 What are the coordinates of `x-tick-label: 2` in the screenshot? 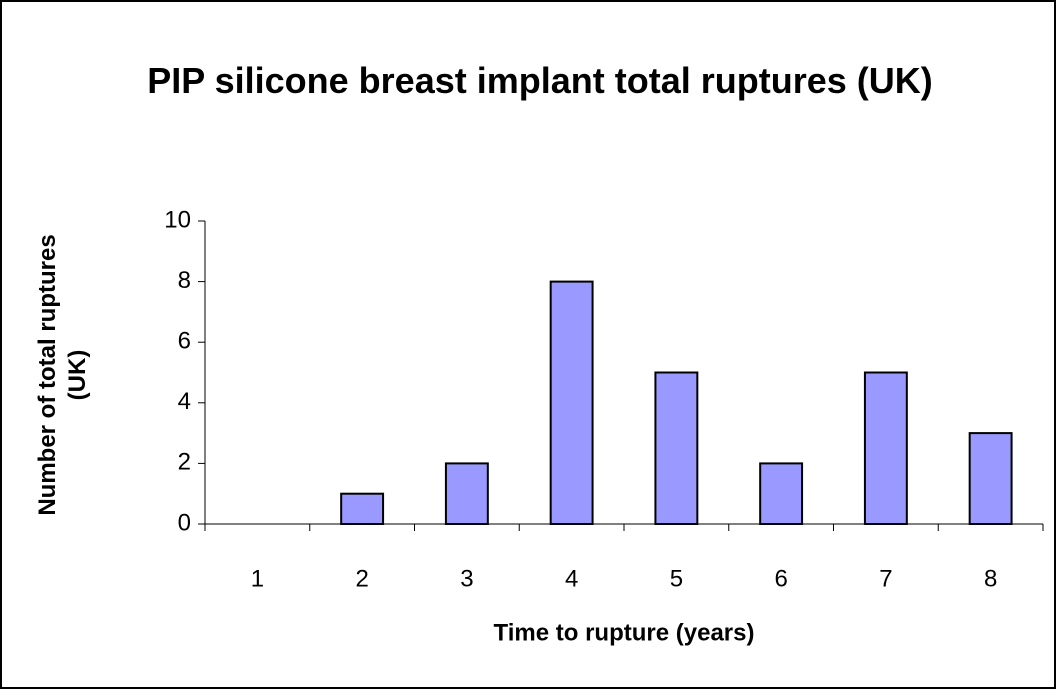 It's located at (361, 578).